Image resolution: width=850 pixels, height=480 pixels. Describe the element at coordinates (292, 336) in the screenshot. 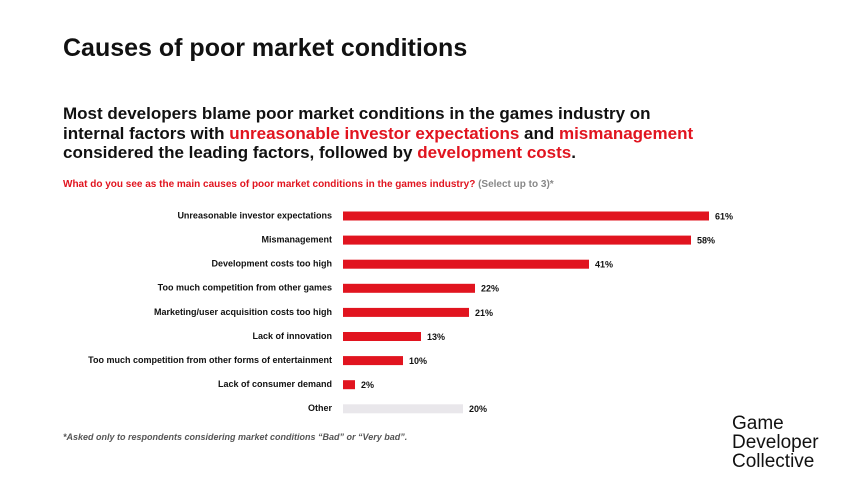

I see `category-label: Lack of innovation` at that location.